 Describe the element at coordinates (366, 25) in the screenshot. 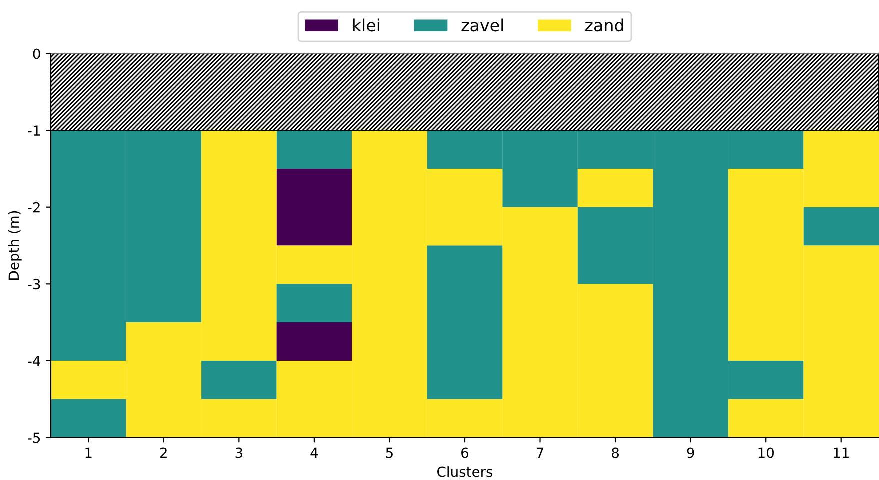

I see `legend-label: klei` at that location.